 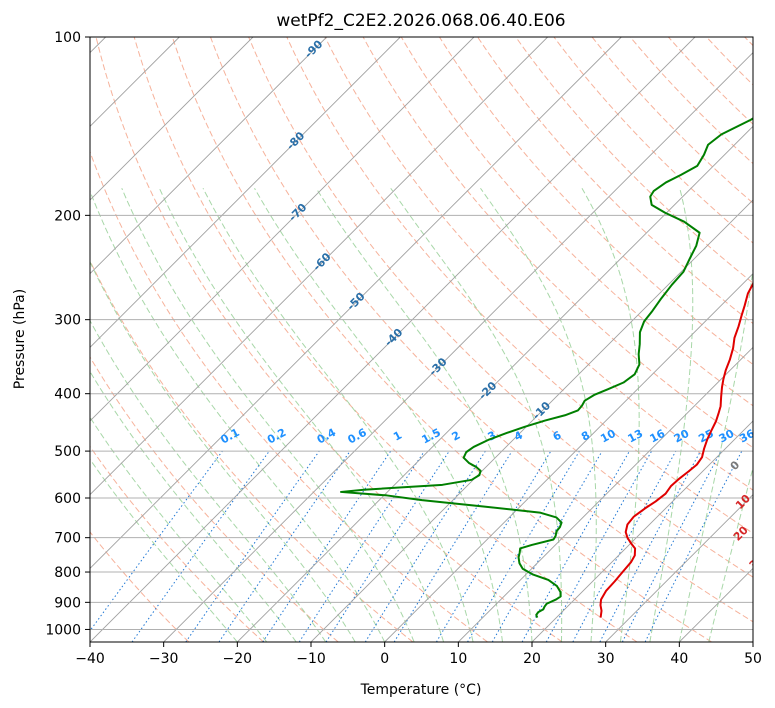 I want to click on x-tick-label: 30, so click(x=606, y=659).